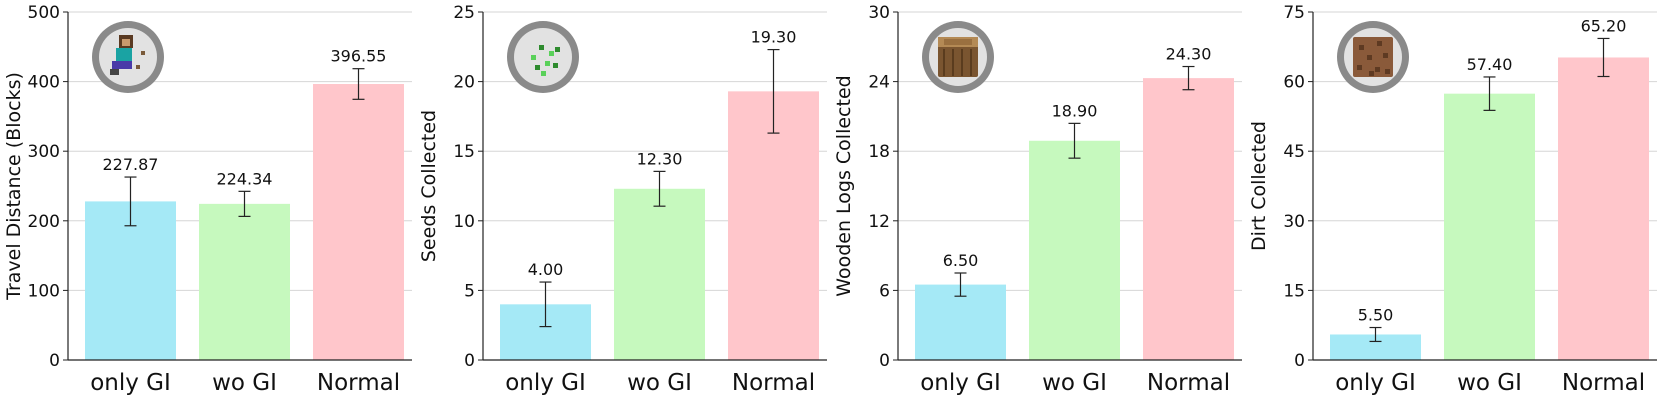 The height and width of the screenshot is (406, 1661). What do you see at coordinates (1373, 57) in the screenshot?
I see `dirt-block-icon` at bounding box center [1373, 57].